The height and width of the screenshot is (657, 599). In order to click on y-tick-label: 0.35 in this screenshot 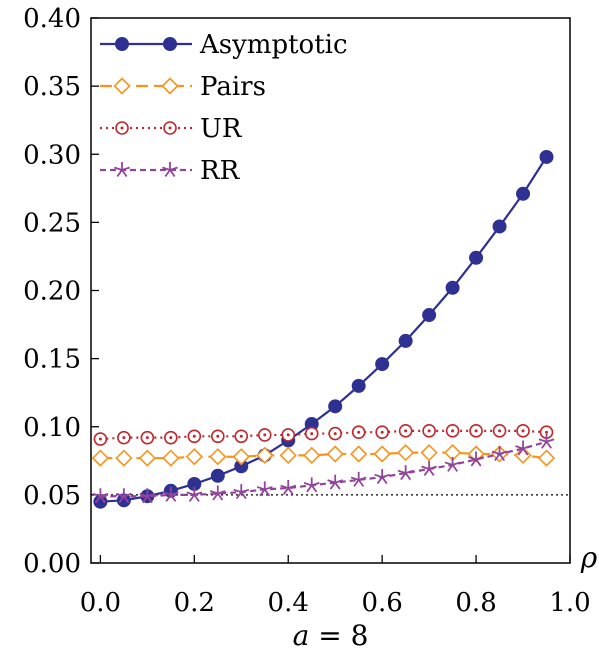, I will do `click(52, 87)`.